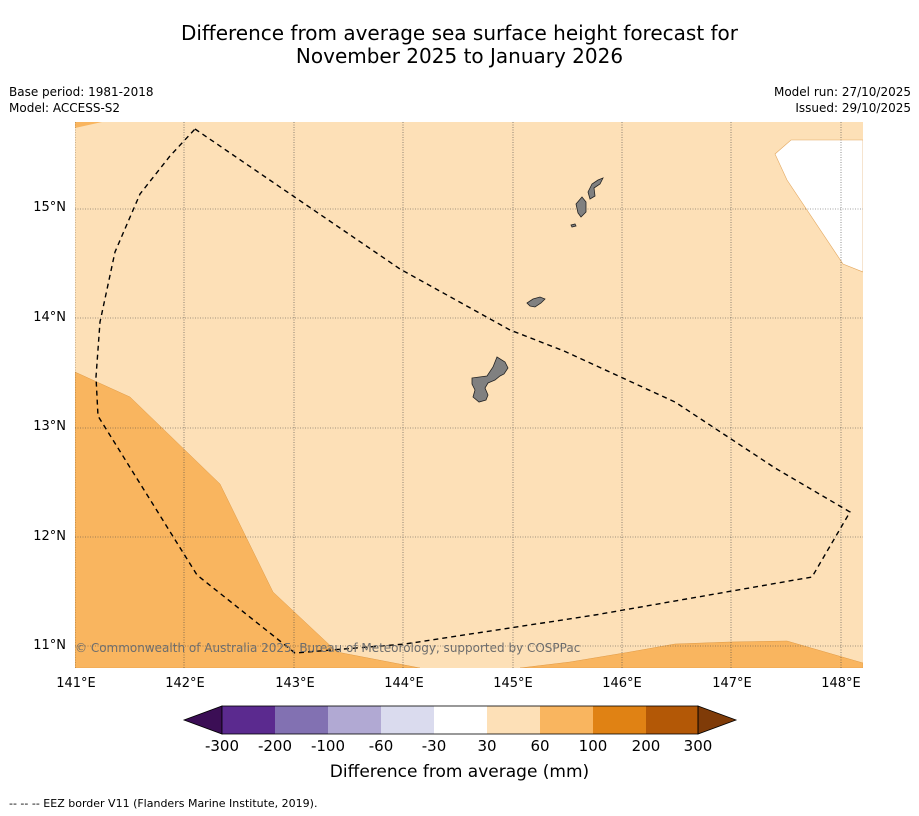 This screenshot has width=919, height=816. I want to click on meta-right: Model run: 27/10/2025 Issued: 29/10/2025, so click(842, 100).